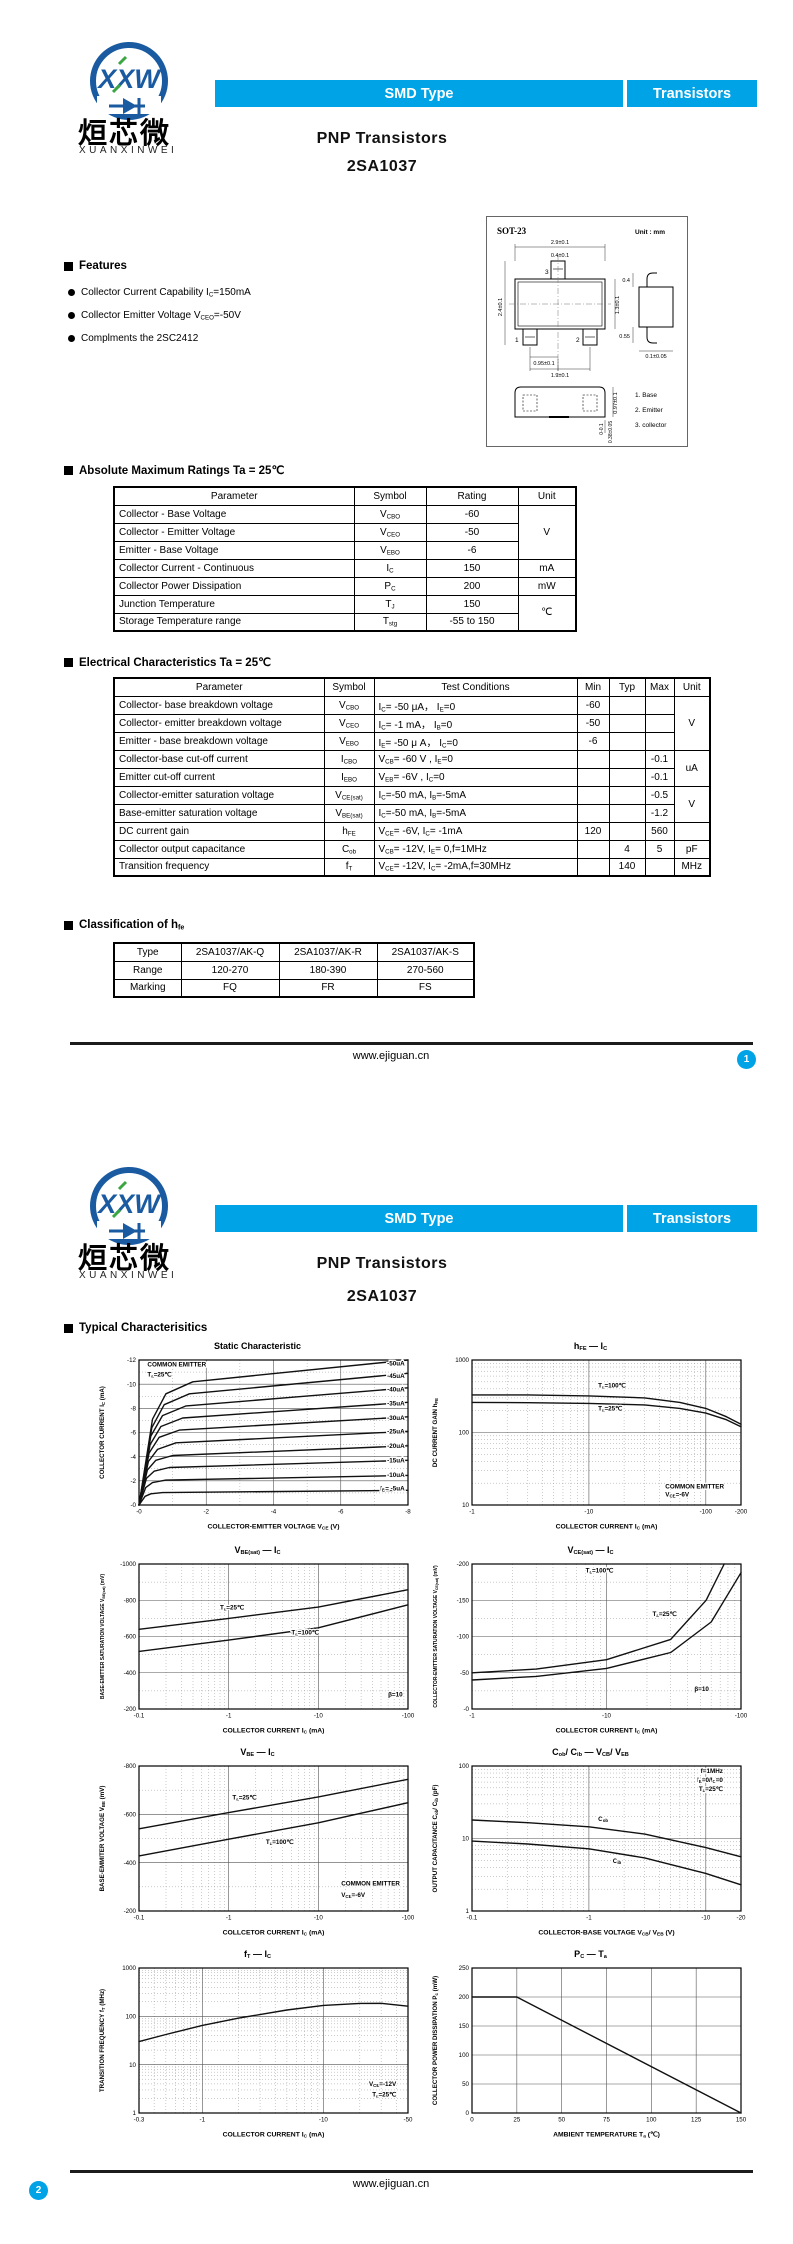 The image size is (793, 2244). Describe the element at coordinates (132, 1360) in the screenshot. I see `svg-text: -12` at that location.